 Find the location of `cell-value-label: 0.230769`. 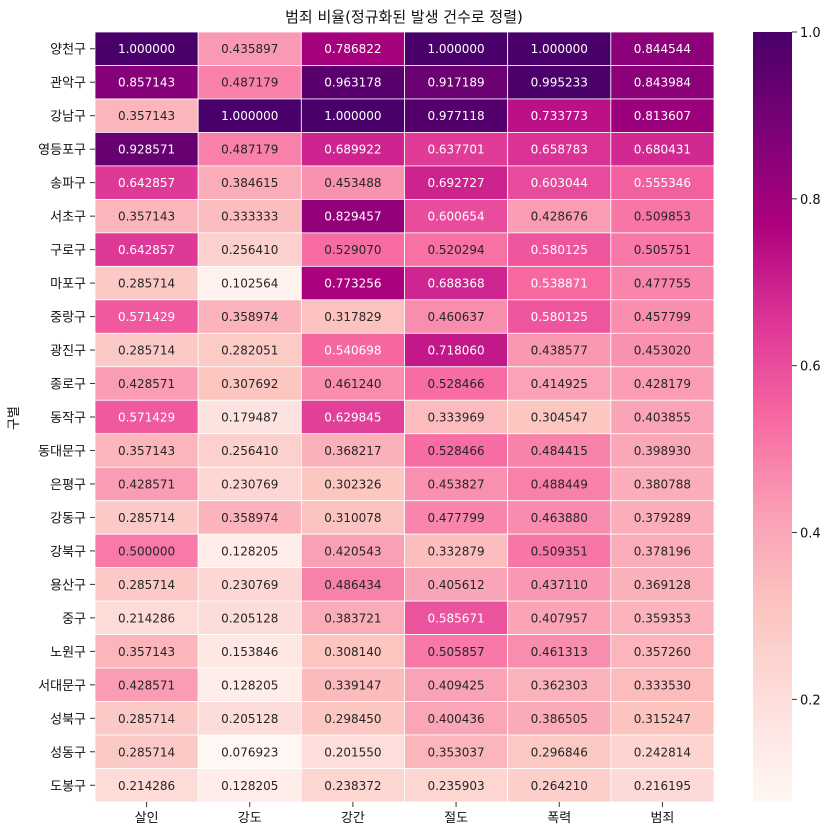

cell-value-label: 0.230769 is located at coordinates (249, 484).